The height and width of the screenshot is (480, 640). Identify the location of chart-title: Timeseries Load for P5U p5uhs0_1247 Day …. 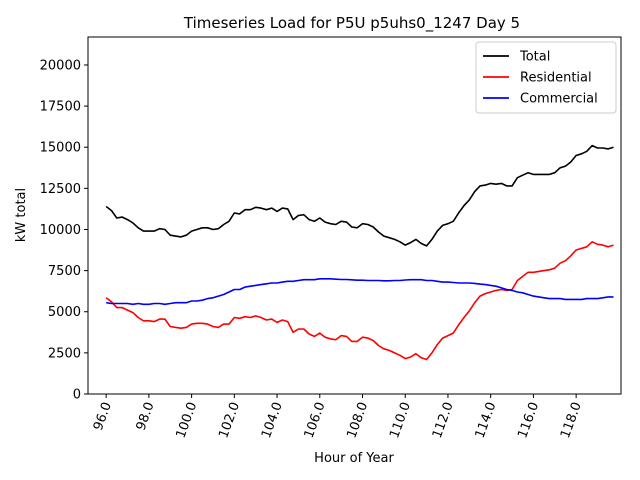
(351, 23).